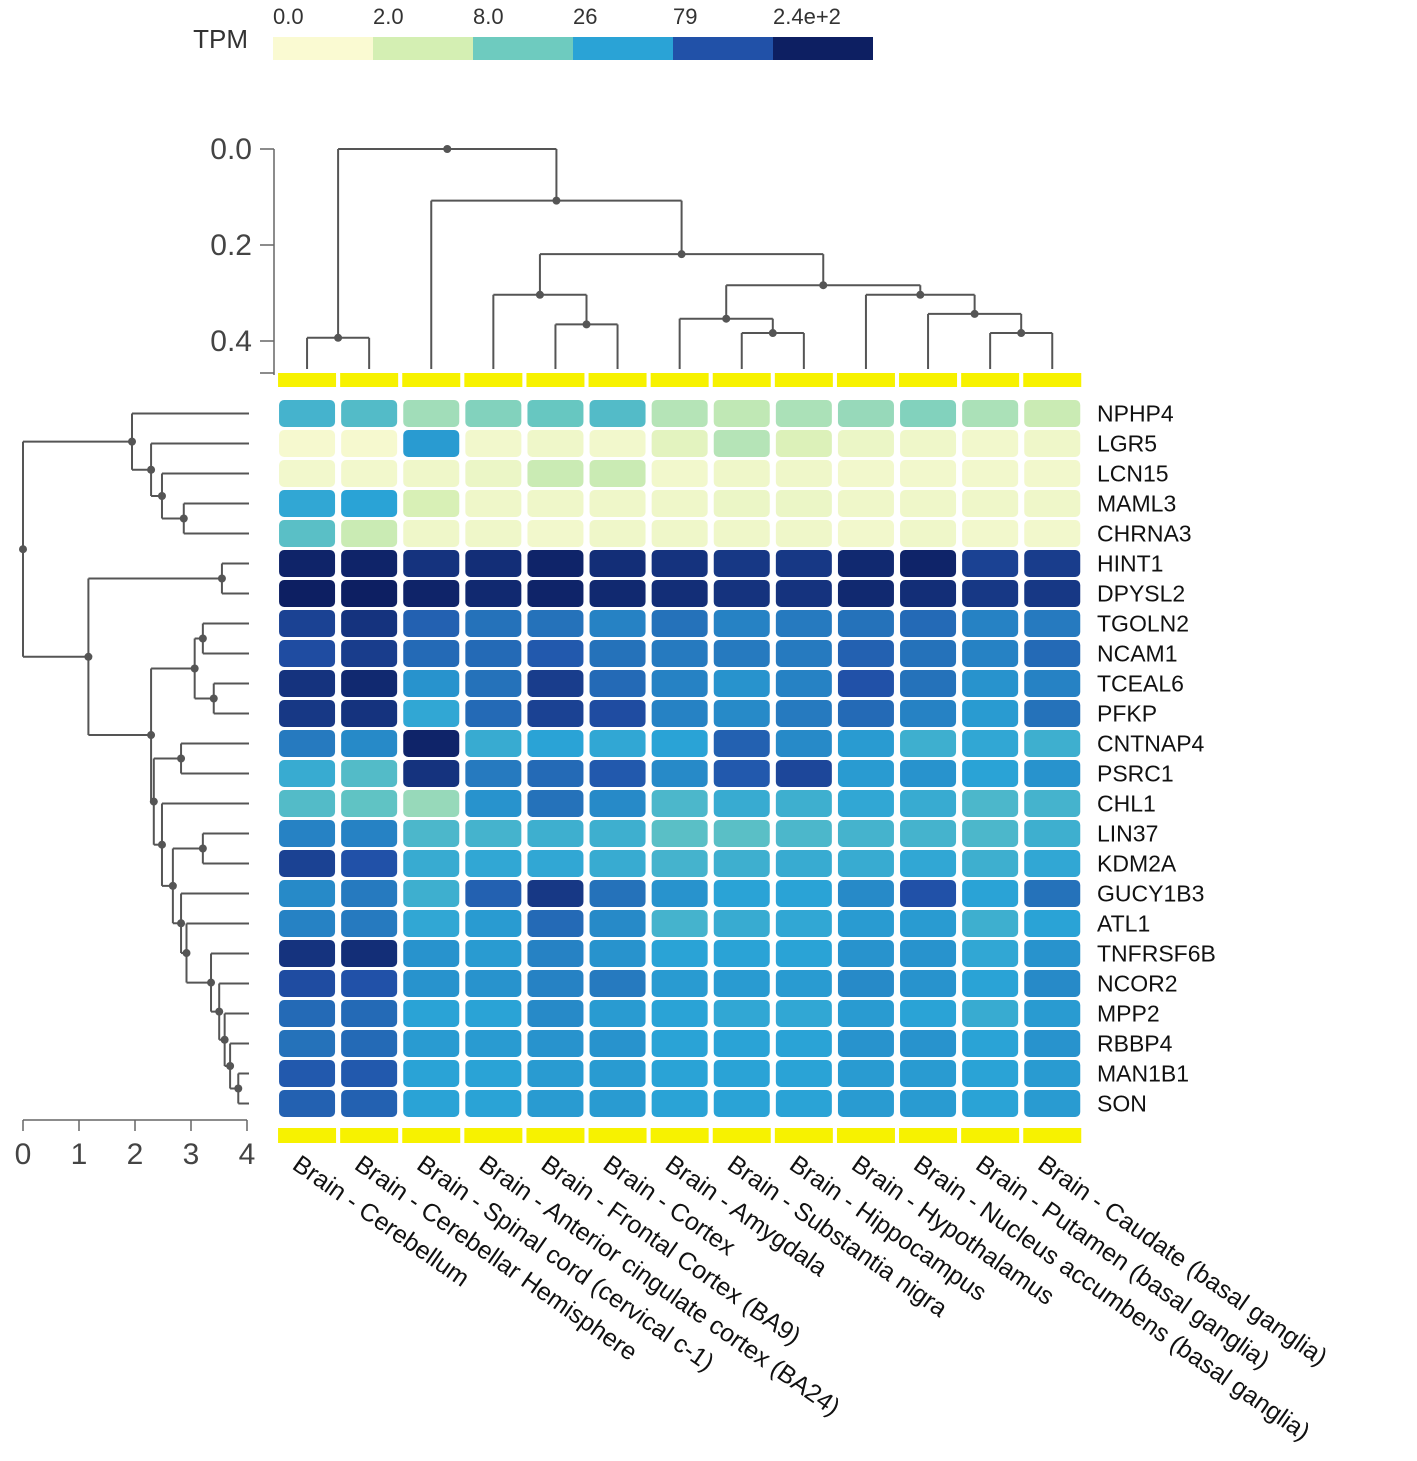  I want to click on row-dendrogram: 0 1 2 3 4, so click(135, 791).